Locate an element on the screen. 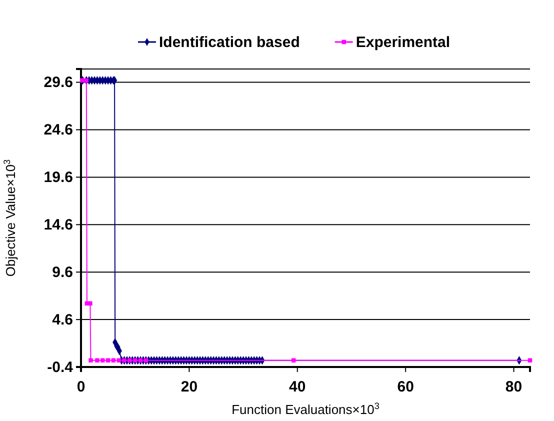 This screenshot has width=554, height=421. legend-label: Experimental is located at coordinates (403, 42).